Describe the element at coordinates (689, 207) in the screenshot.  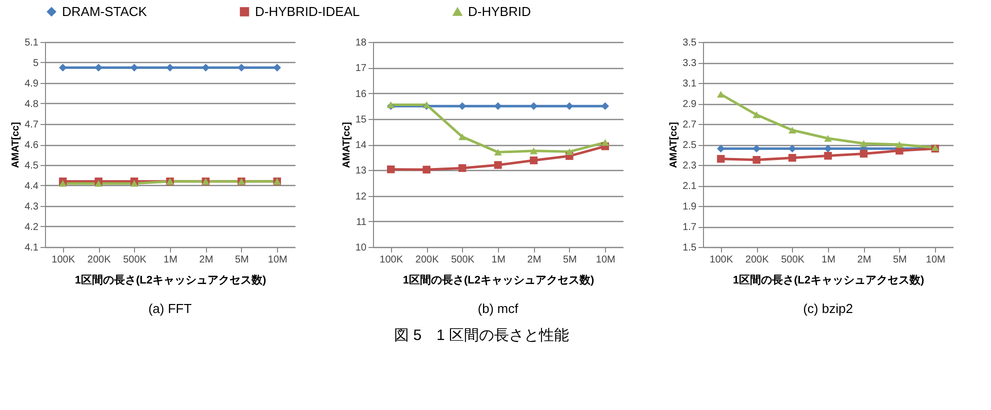
I see `y-tick-label: 1.9` at that location.